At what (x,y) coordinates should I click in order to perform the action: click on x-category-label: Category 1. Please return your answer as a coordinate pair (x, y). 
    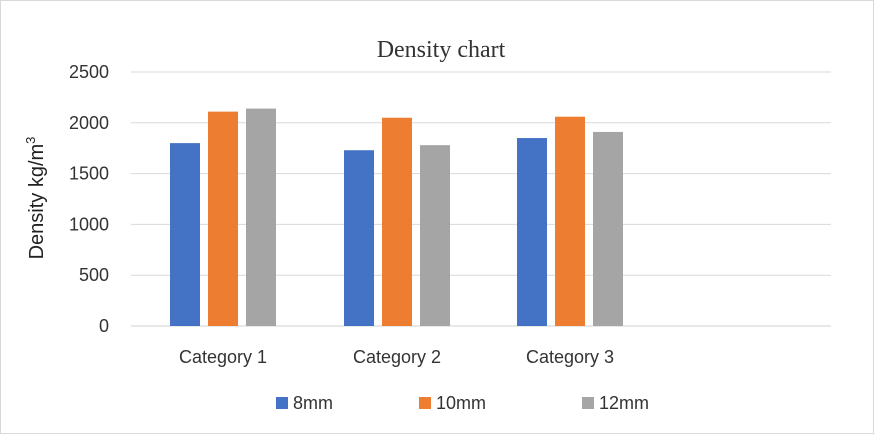
    Looking at the image, I should click on (223, 357).